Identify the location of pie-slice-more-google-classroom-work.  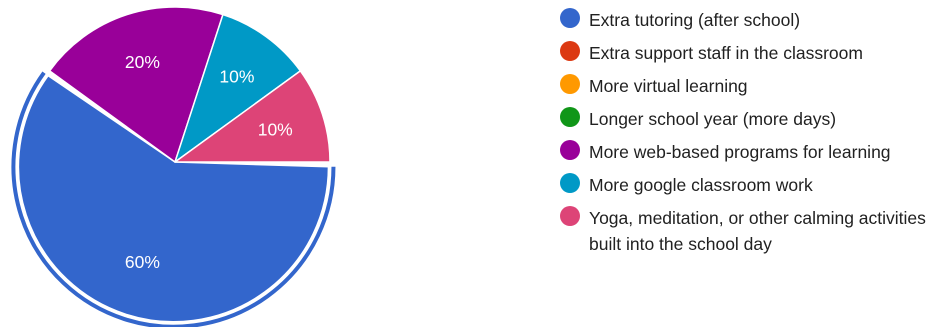
(238, 88).